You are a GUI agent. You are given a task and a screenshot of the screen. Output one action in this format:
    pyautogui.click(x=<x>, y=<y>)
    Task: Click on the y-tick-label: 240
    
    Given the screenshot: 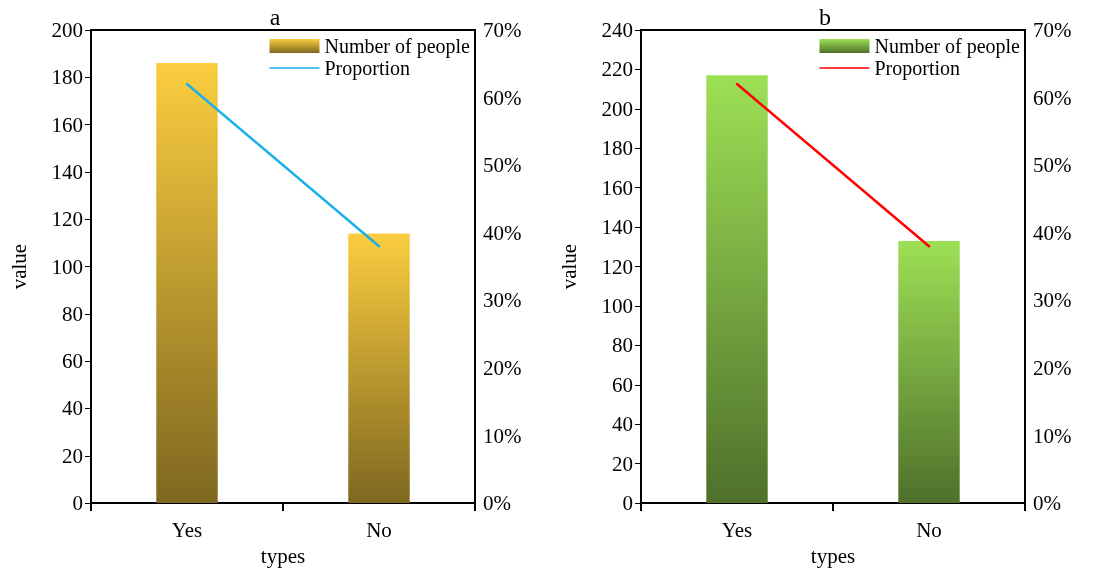 What is the action you would take?
    pyautogui.click(x=617, y=30)
    